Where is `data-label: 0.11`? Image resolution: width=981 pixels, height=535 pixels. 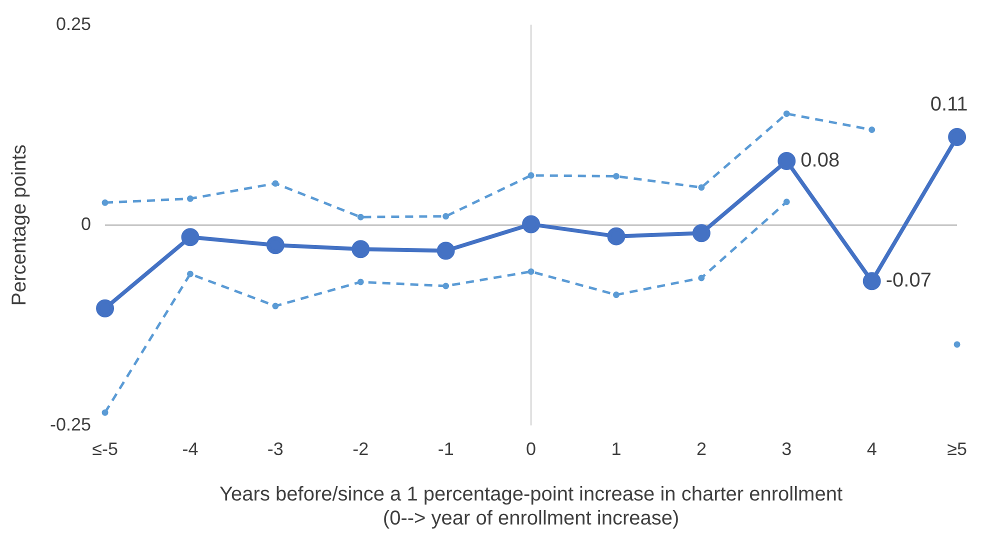
data-label: 0.11 is located at coordinates (949, 104).